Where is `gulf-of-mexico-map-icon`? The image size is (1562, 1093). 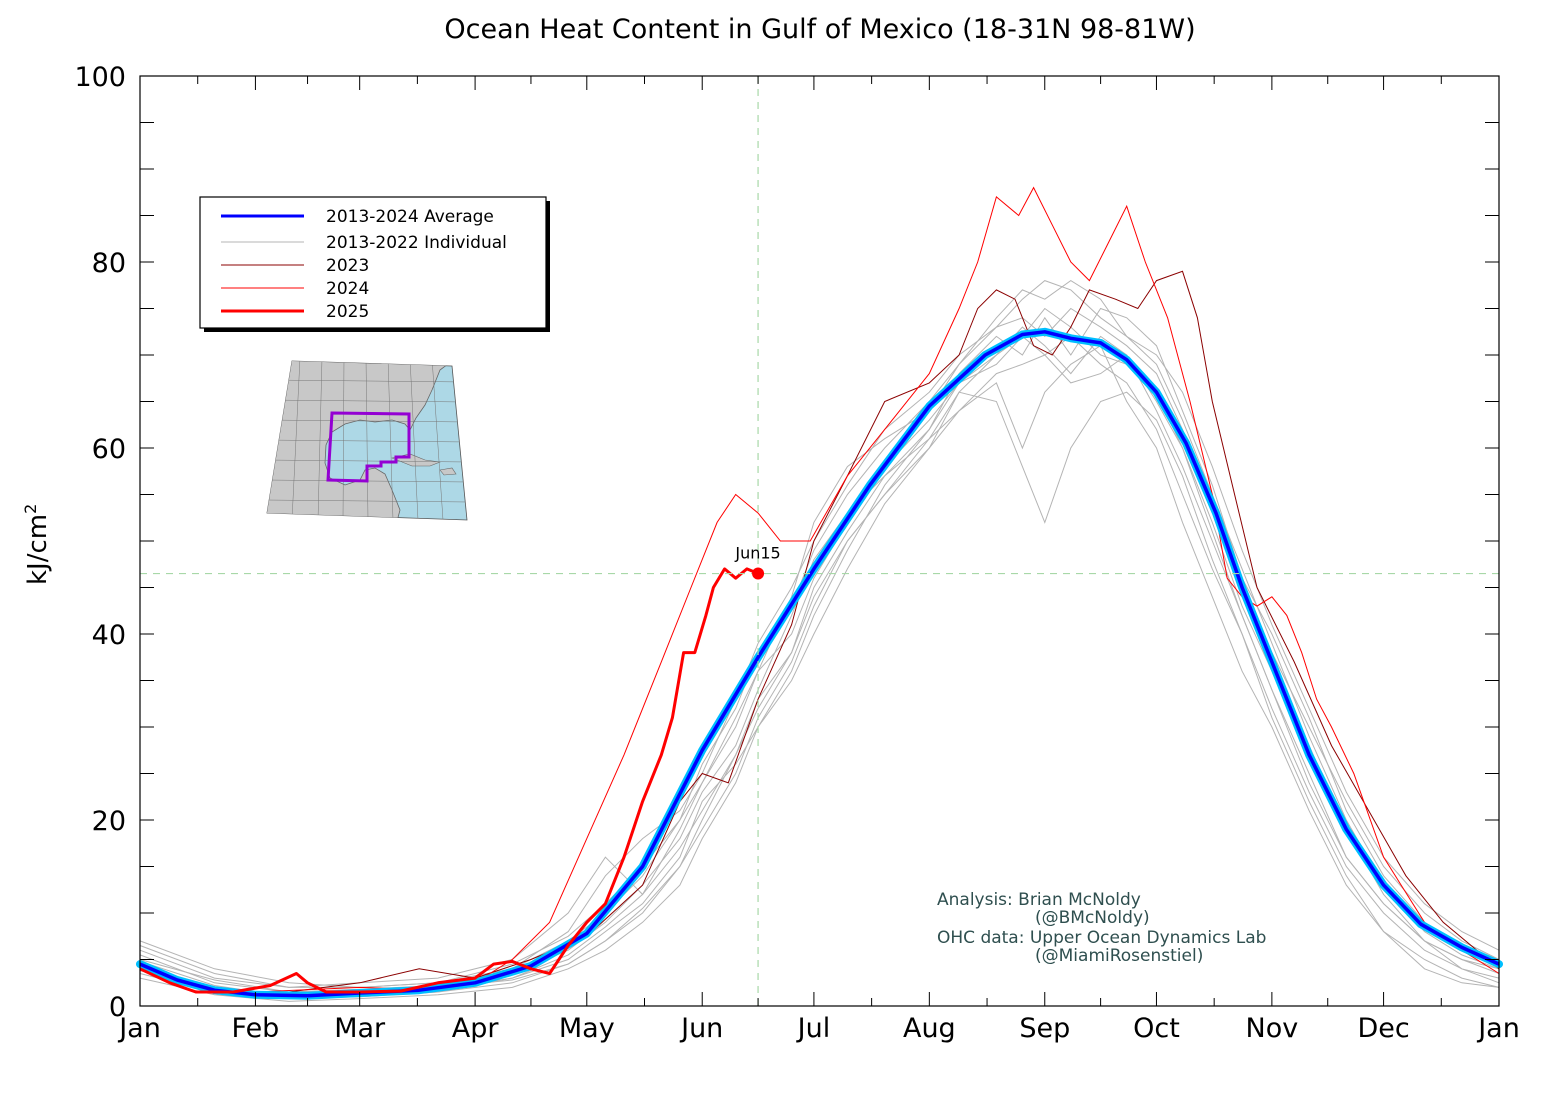
gulf-of-mexico-map-icon is located at coordinates (367, 440).